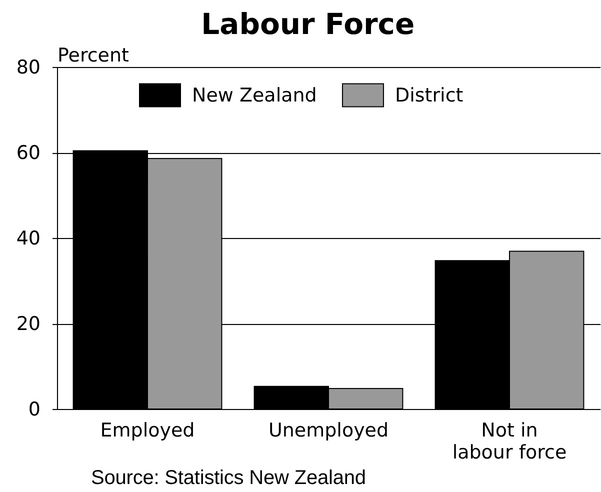  What do you see at coordinates (93, 55) in the screenshot?
I see `y-axis-title: Percent` at bounding box center [93, 55].